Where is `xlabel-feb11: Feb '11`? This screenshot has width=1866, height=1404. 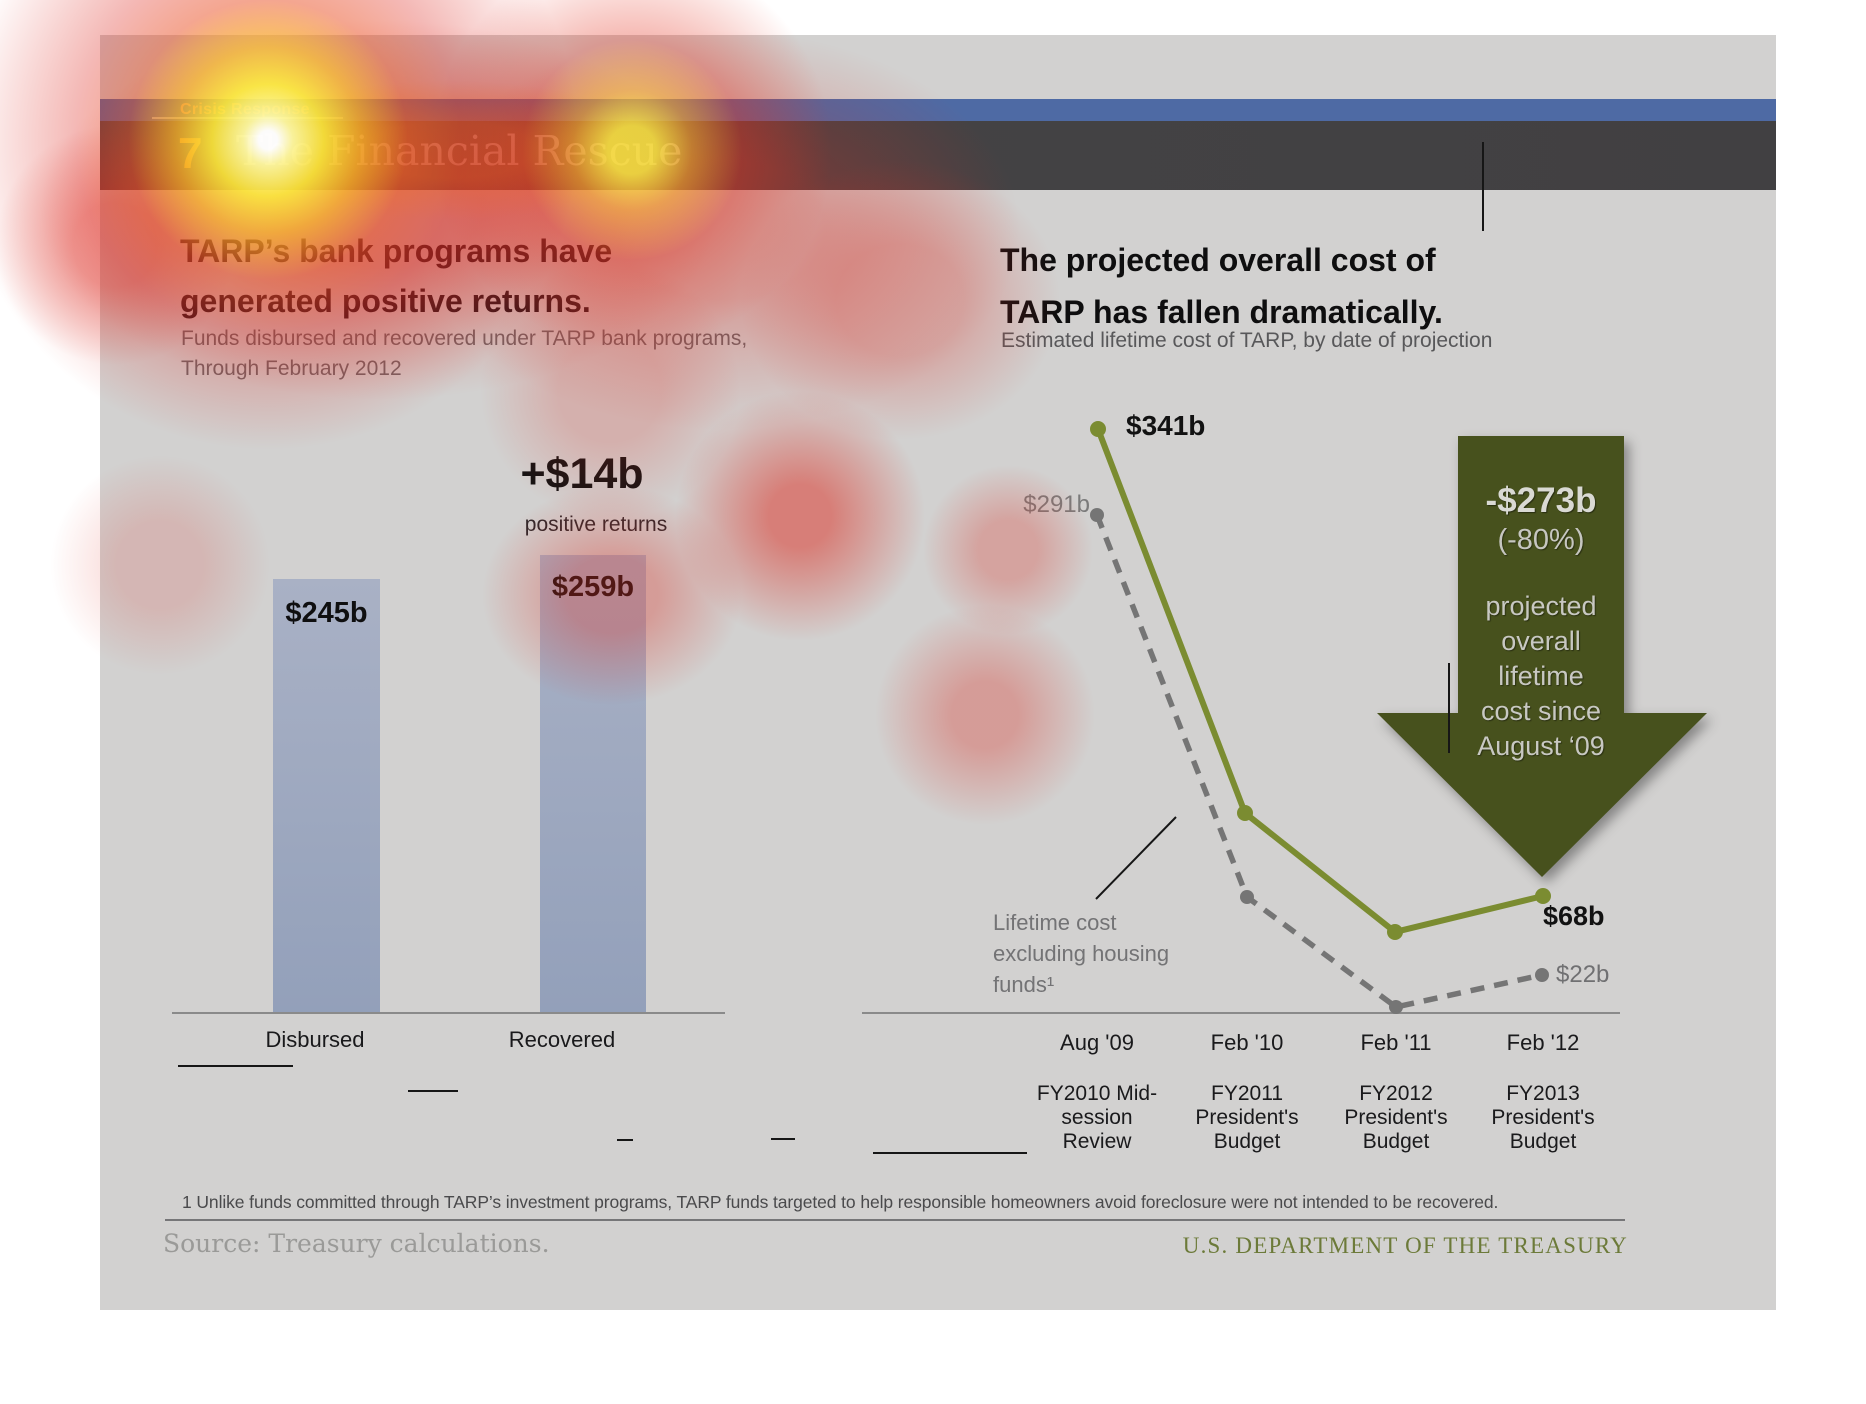 xlabel-feb11: Feb '11 is located at coordinates (1396, 1042).